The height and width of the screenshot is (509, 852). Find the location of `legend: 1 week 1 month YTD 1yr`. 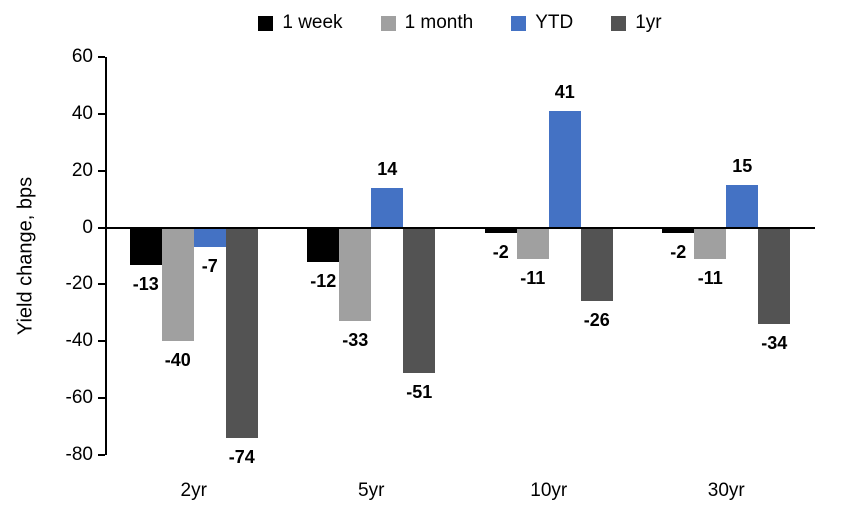

legend: 1 week 1 month YTD 1yr is located at coordinates (460, 23).